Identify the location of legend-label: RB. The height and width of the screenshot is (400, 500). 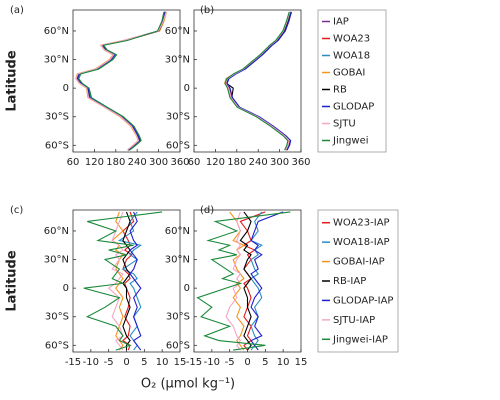
(340, 90).